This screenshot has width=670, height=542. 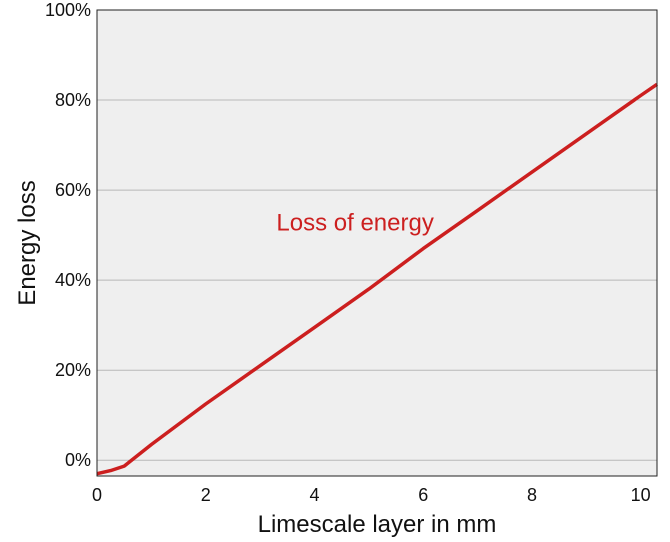 I want to click on y-tick-label: 0%, so click(x=78, y=460).